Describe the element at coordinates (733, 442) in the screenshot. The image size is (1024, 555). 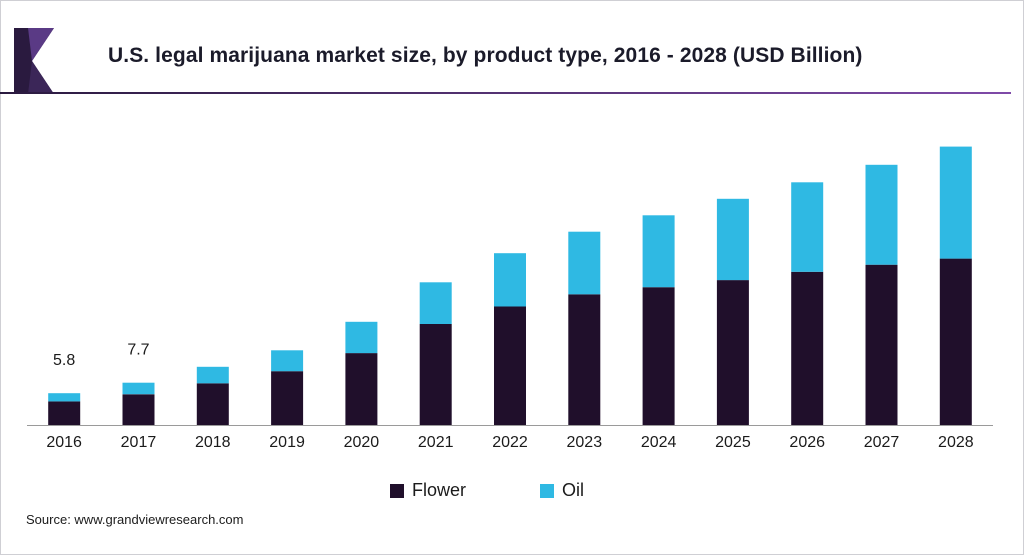
I see `x-tick-label-2025: 2025` at that location.